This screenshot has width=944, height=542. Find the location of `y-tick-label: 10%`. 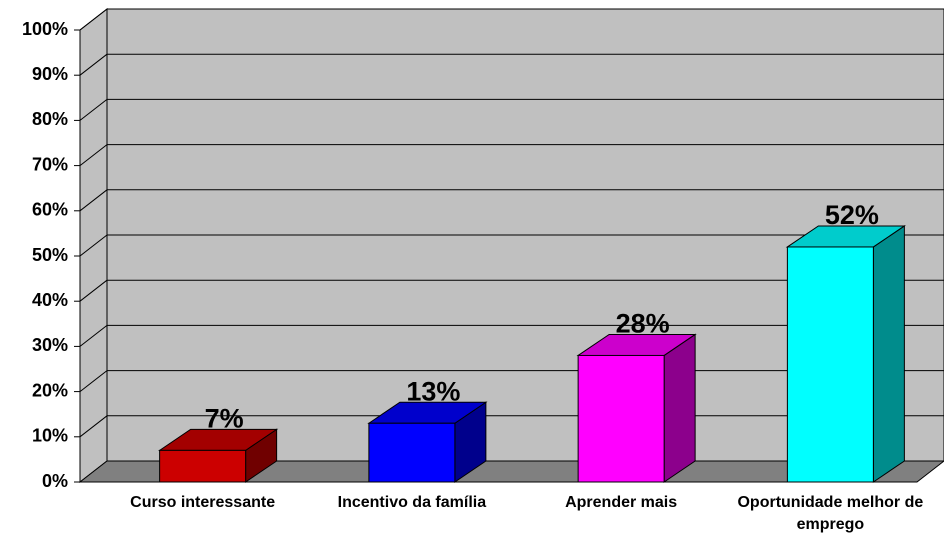

y-tick-label: 10% is located at coordinates (50, 436).